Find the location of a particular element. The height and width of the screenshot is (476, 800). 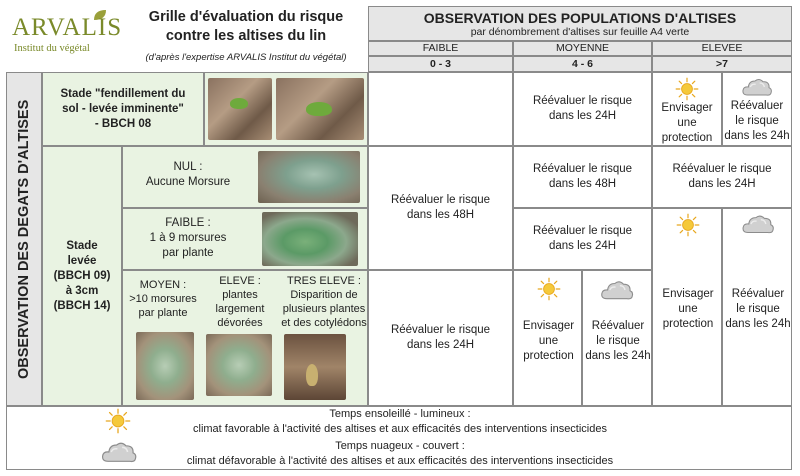

damage-moyen-photo is located at coordinates (165, 366).